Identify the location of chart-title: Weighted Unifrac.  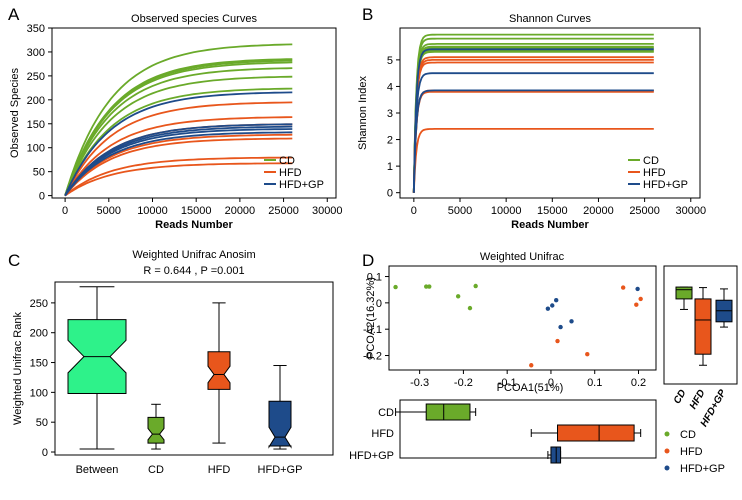
(522, 257).